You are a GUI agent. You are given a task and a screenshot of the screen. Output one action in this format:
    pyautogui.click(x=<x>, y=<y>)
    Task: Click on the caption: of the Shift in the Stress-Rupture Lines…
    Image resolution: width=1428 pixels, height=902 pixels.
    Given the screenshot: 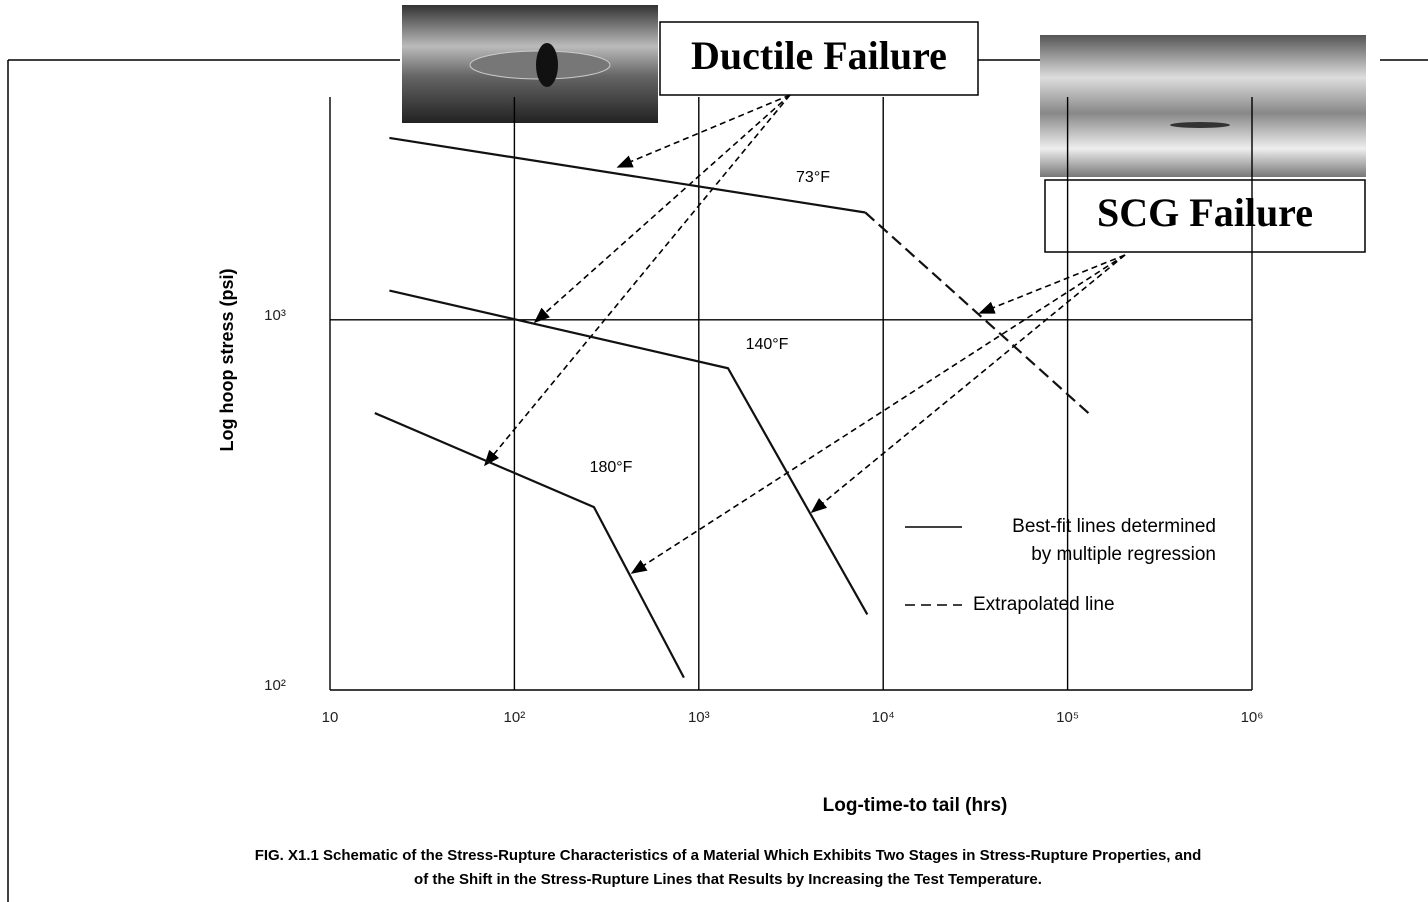 What is the action you would take?
    pyautogui.click(x=728, y=879)
    